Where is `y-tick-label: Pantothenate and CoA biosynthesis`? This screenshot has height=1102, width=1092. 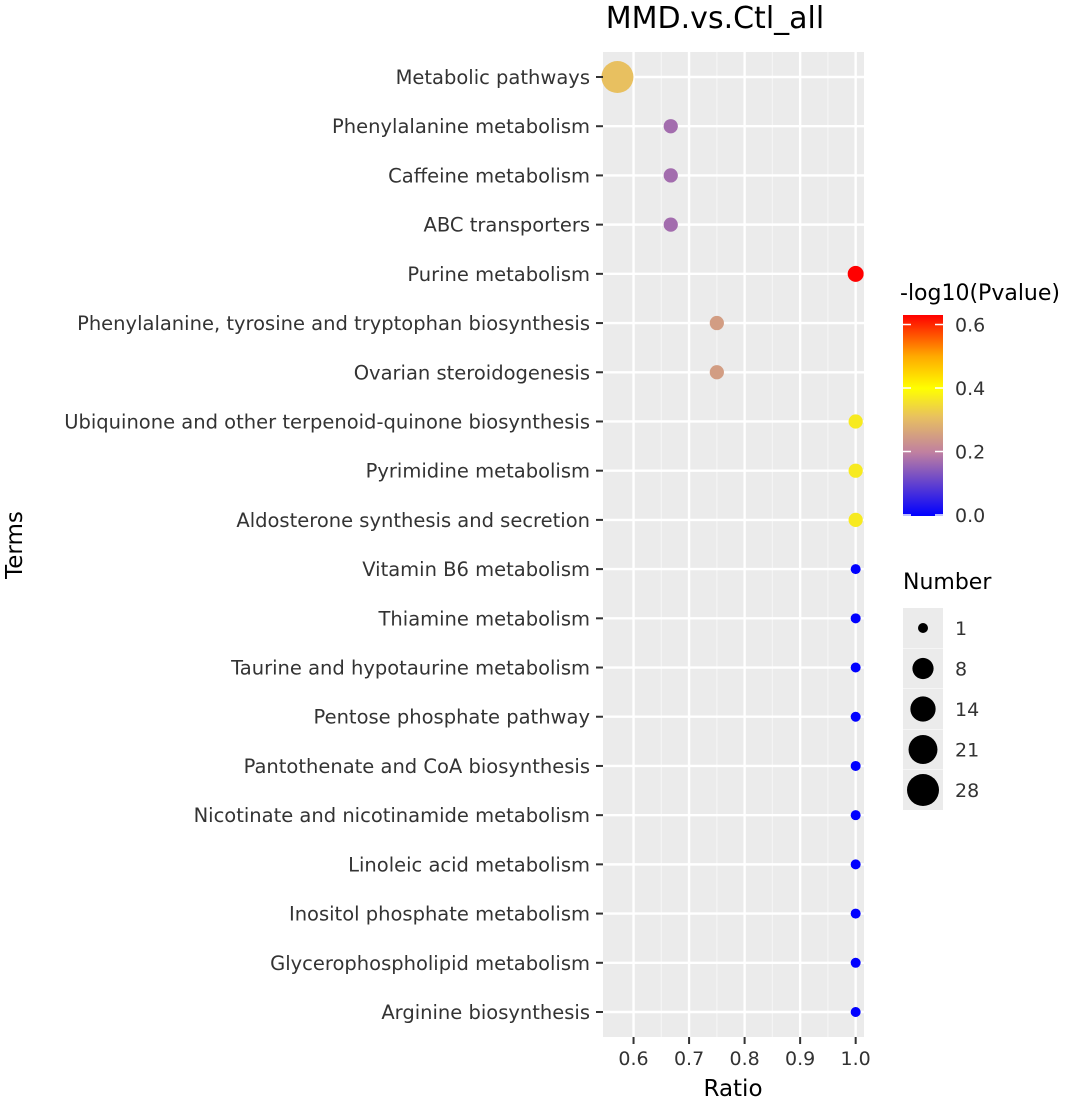 y-tick-label: Pantothenate and CoA biosynthesis is located at coordinates (417, 766).